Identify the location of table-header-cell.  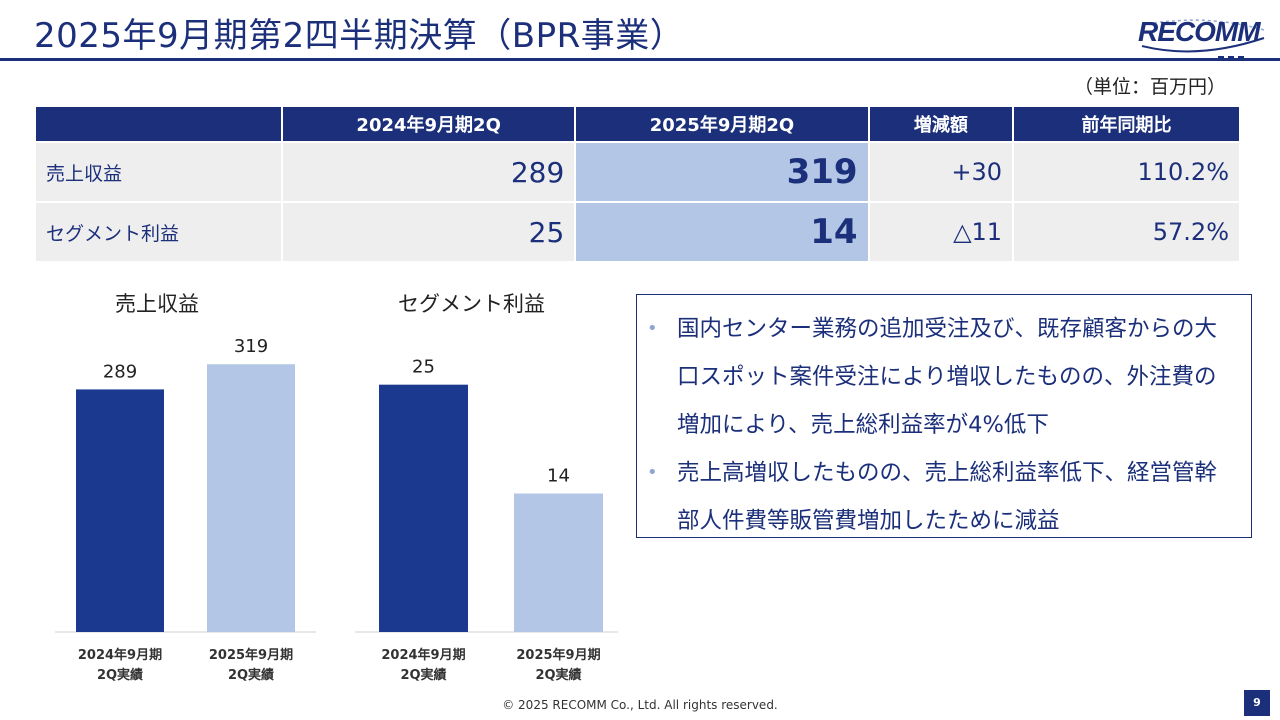
(158, 124).